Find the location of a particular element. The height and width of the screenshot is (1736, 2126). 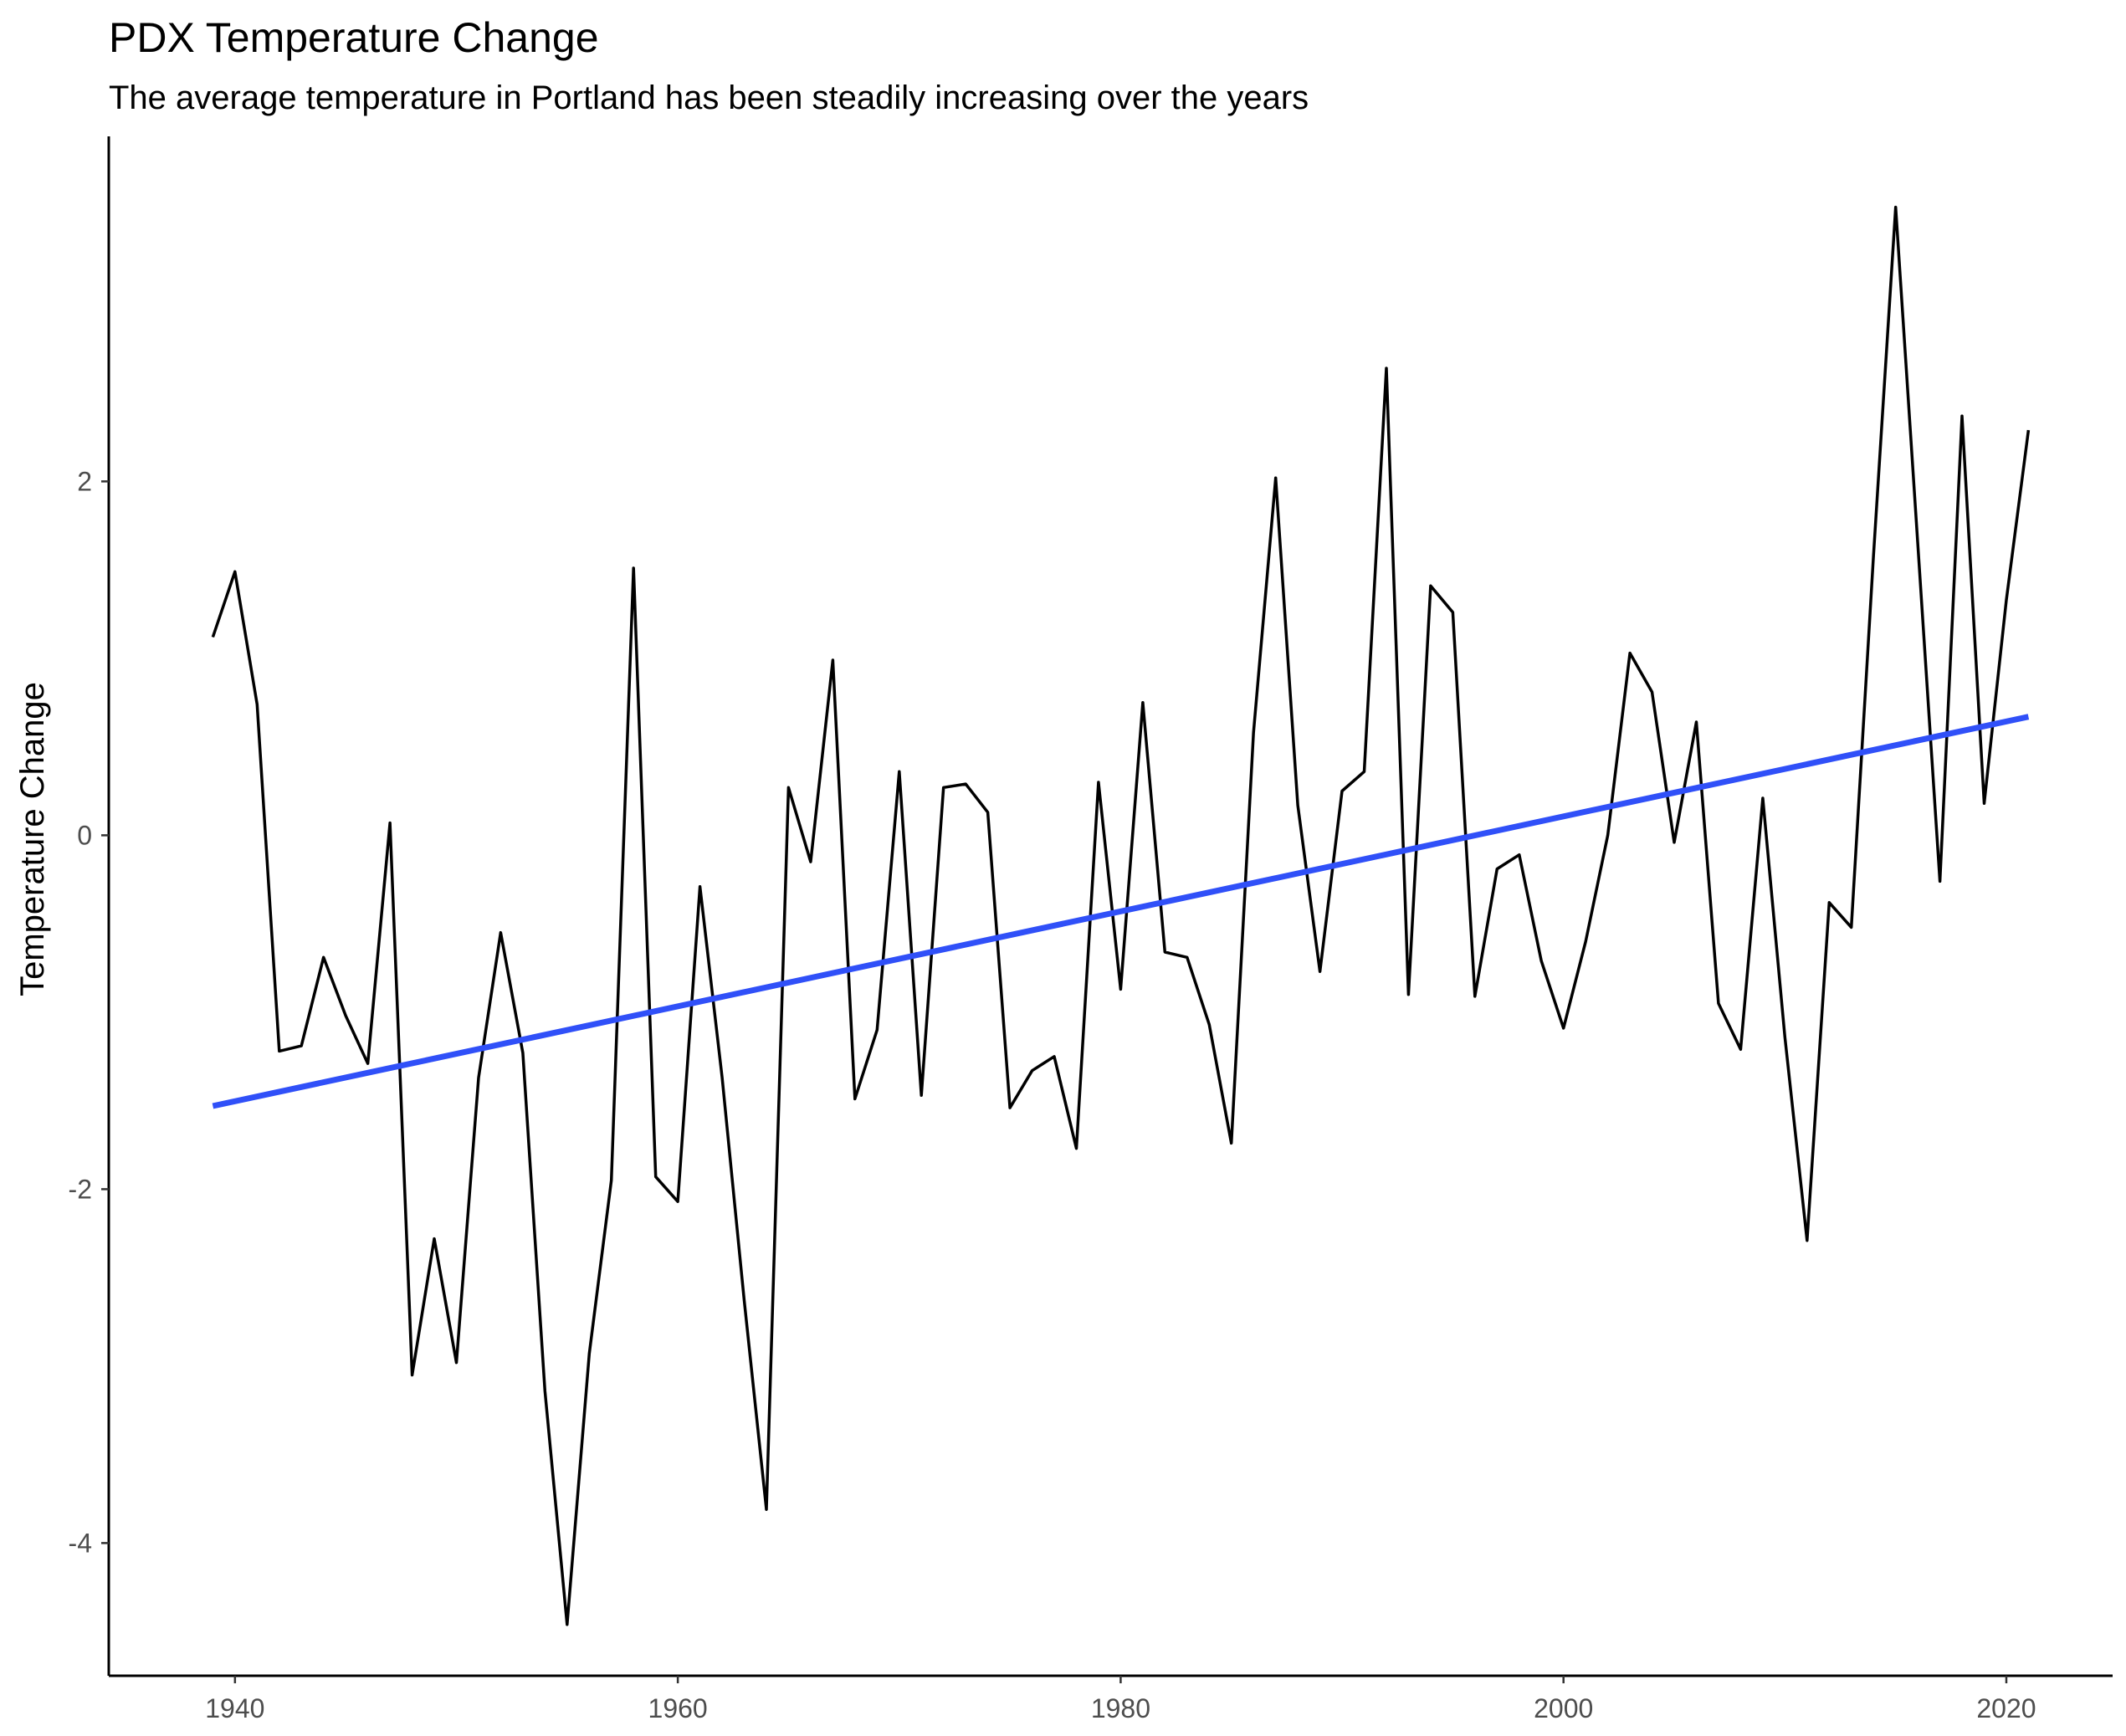

x-tick-label: 1960 is located at coordinates (678, 1708).